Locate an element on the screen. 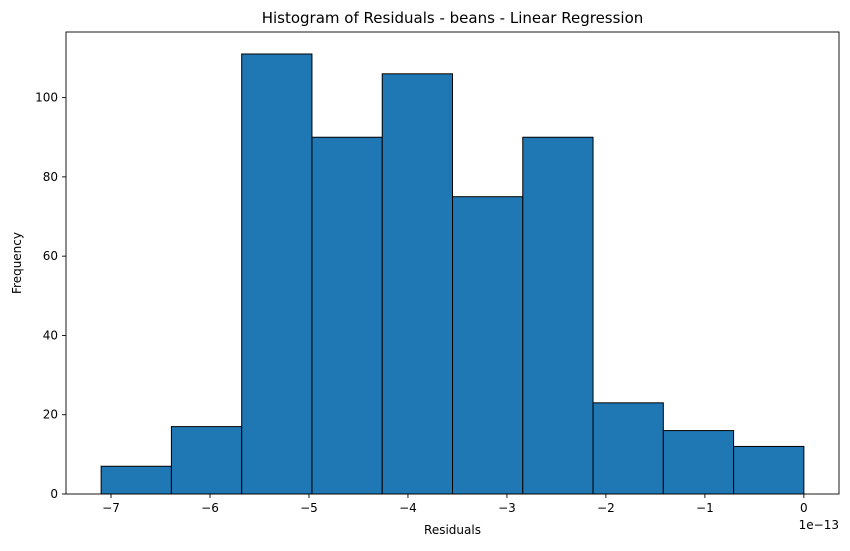 Image resolution: width=850 pixels, height=551 pixels. x-axis-ticks: −7 −6 −5 −4 −3 −2 −1 0 is located at coordinates (455, 504).